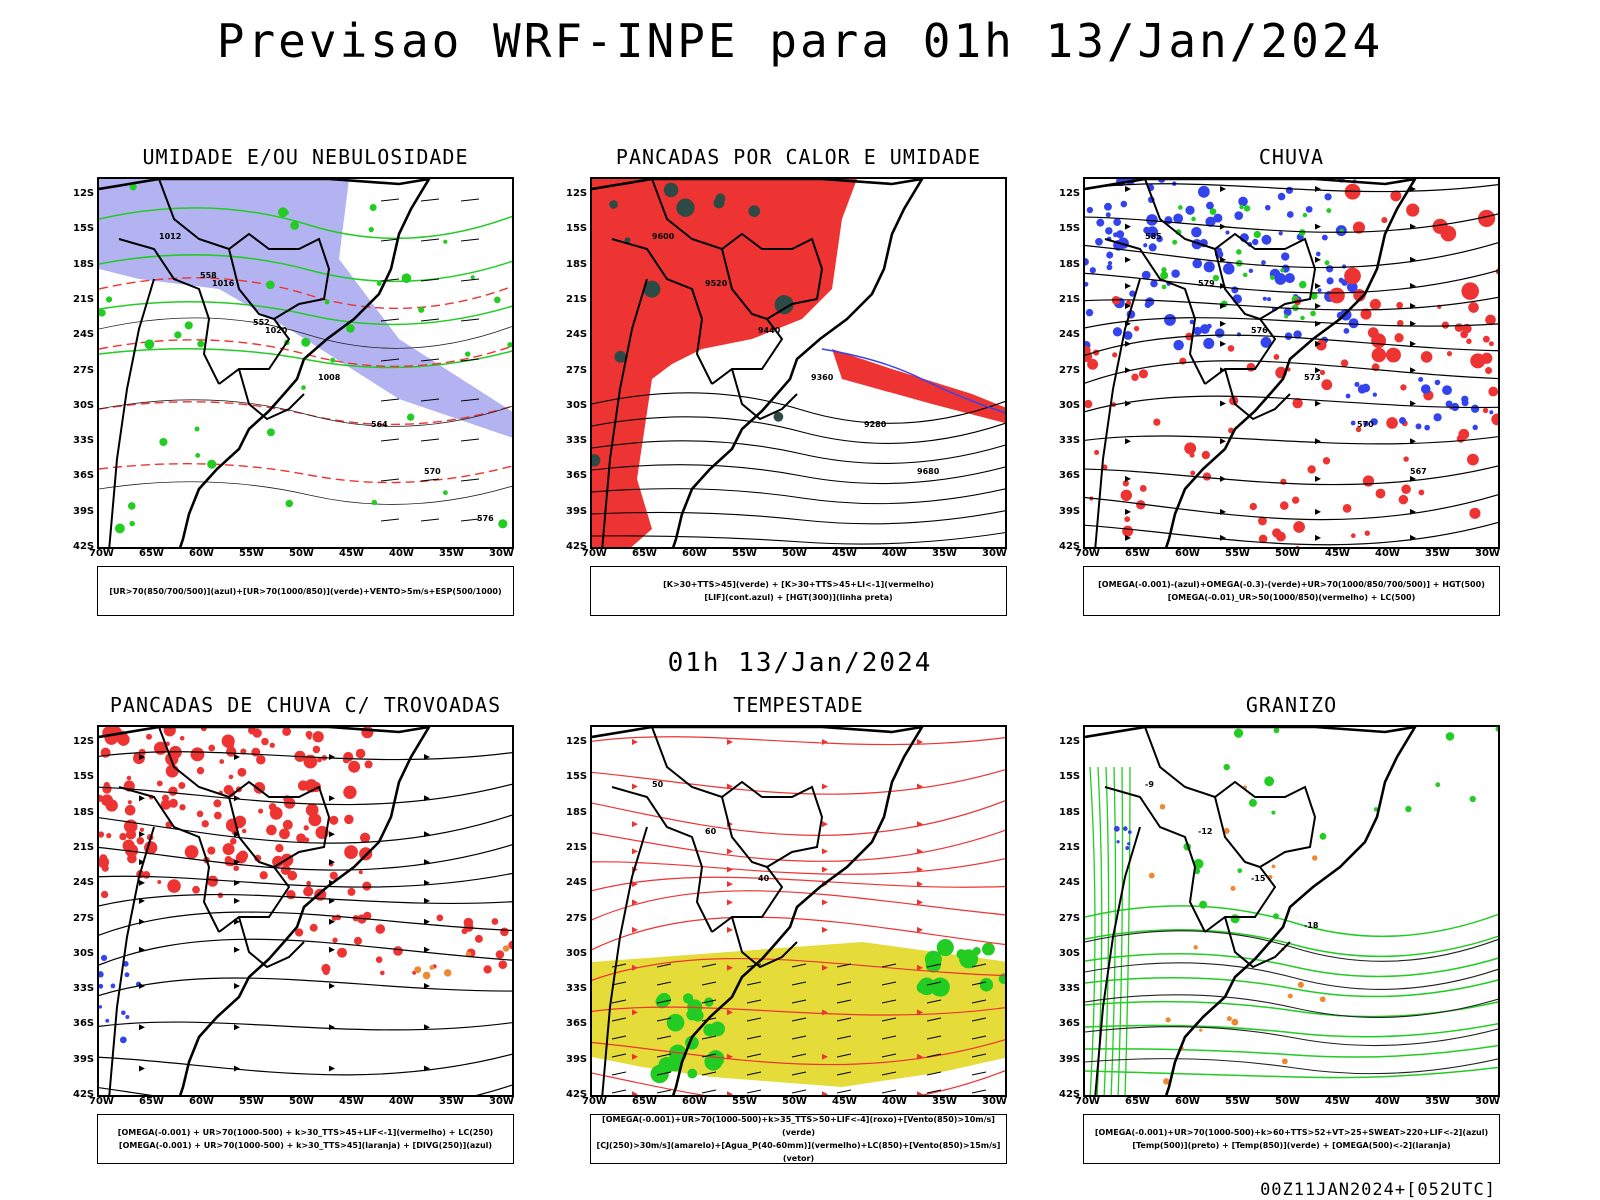  What do you see at coordinates (1312, 377) in the screenshot?
I see `contour-value-label: 573` at bounding box center [1312, 377].